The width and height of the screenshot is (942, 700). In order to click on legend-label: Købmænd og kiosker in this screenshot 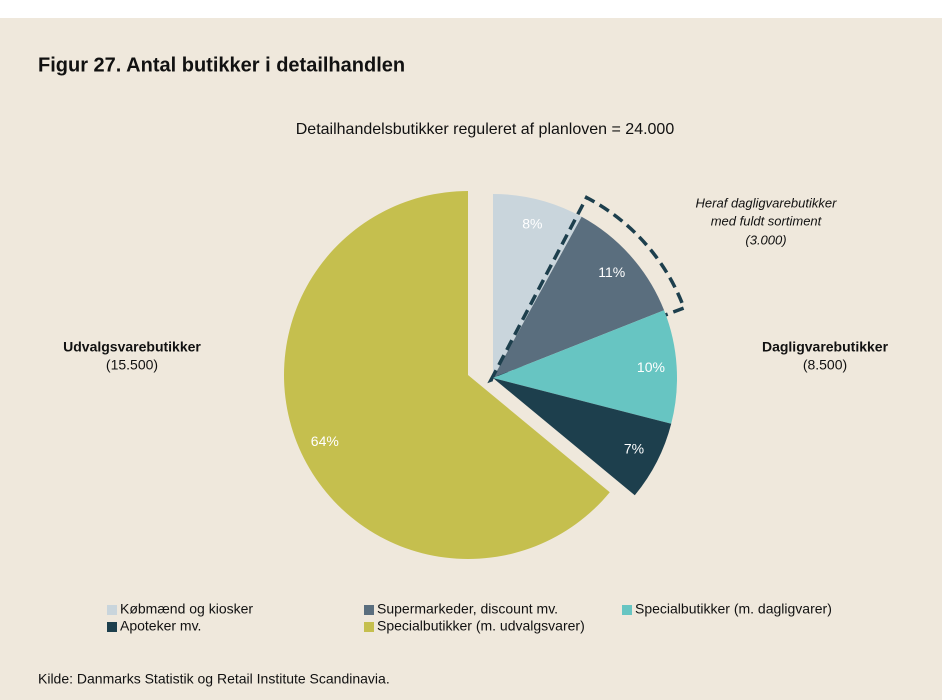, I will do `click(186, 609)`.